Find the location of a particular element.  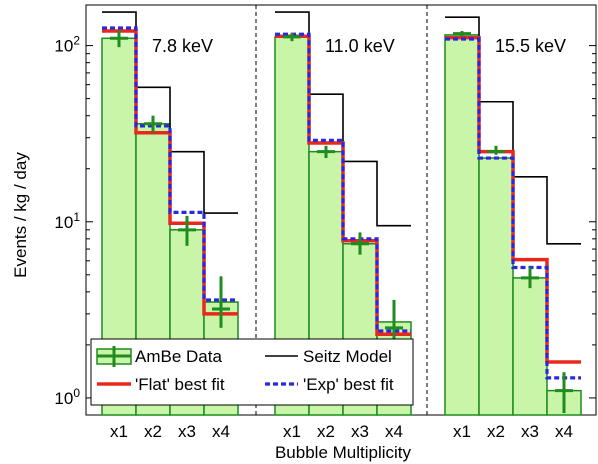

panel-energy-label: 15.5 keV is located at coordinates (530, 46).